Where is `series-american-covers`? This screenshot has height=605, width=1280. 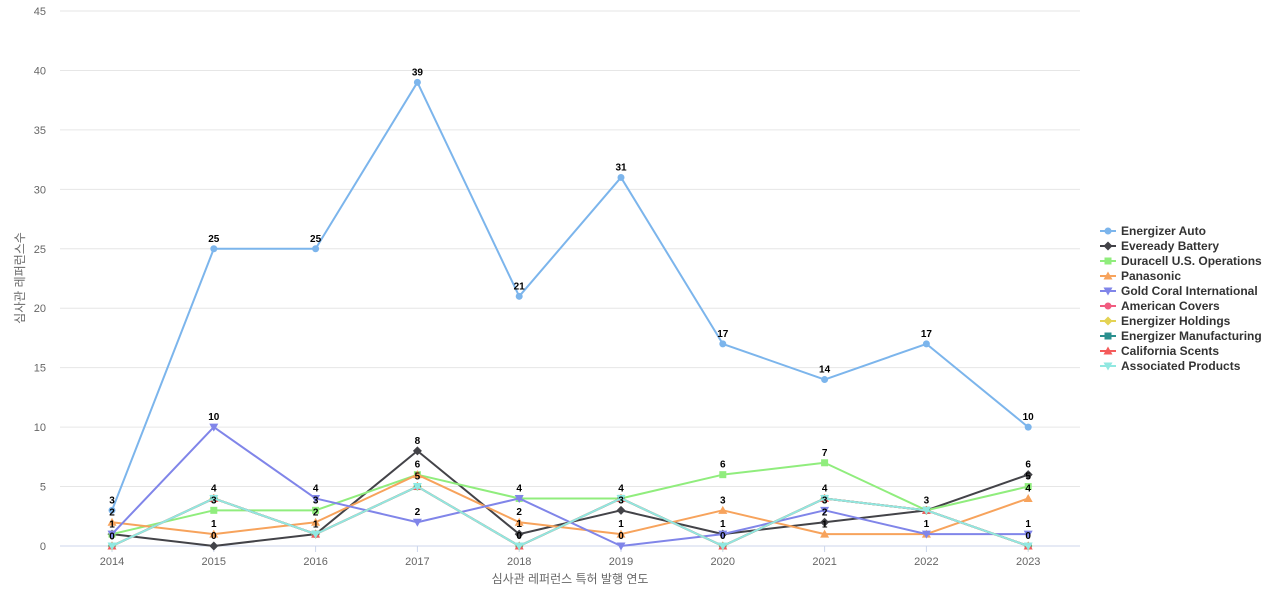
series-american-covers is located at coordinates (570, 516).